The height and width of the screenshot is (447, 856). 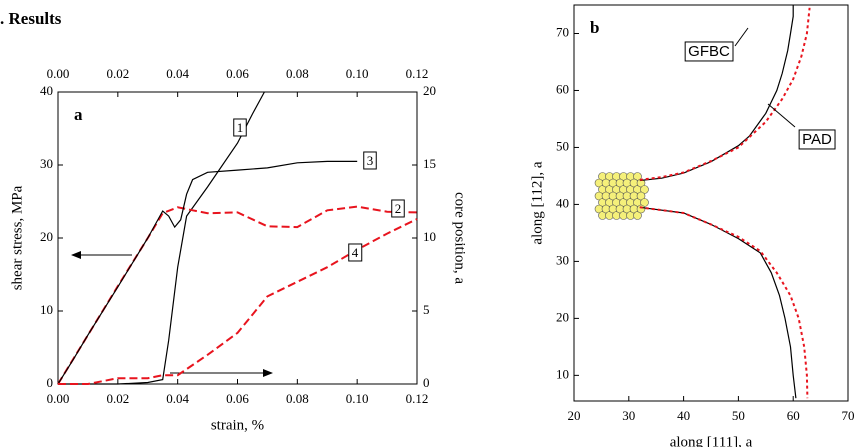 I want to click on series-label: GFBC, so click(x=709, y=51).